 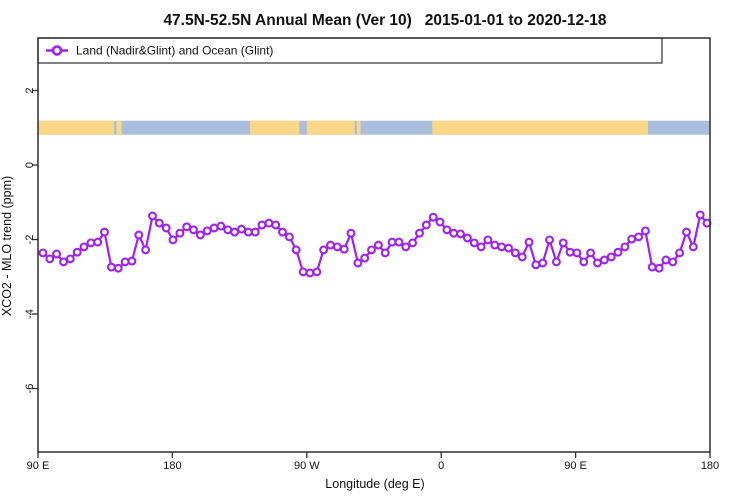 I want to click on legend-label: Land (Nadir&Glint) and Ocean (Glint), so click(x=174, y=51).